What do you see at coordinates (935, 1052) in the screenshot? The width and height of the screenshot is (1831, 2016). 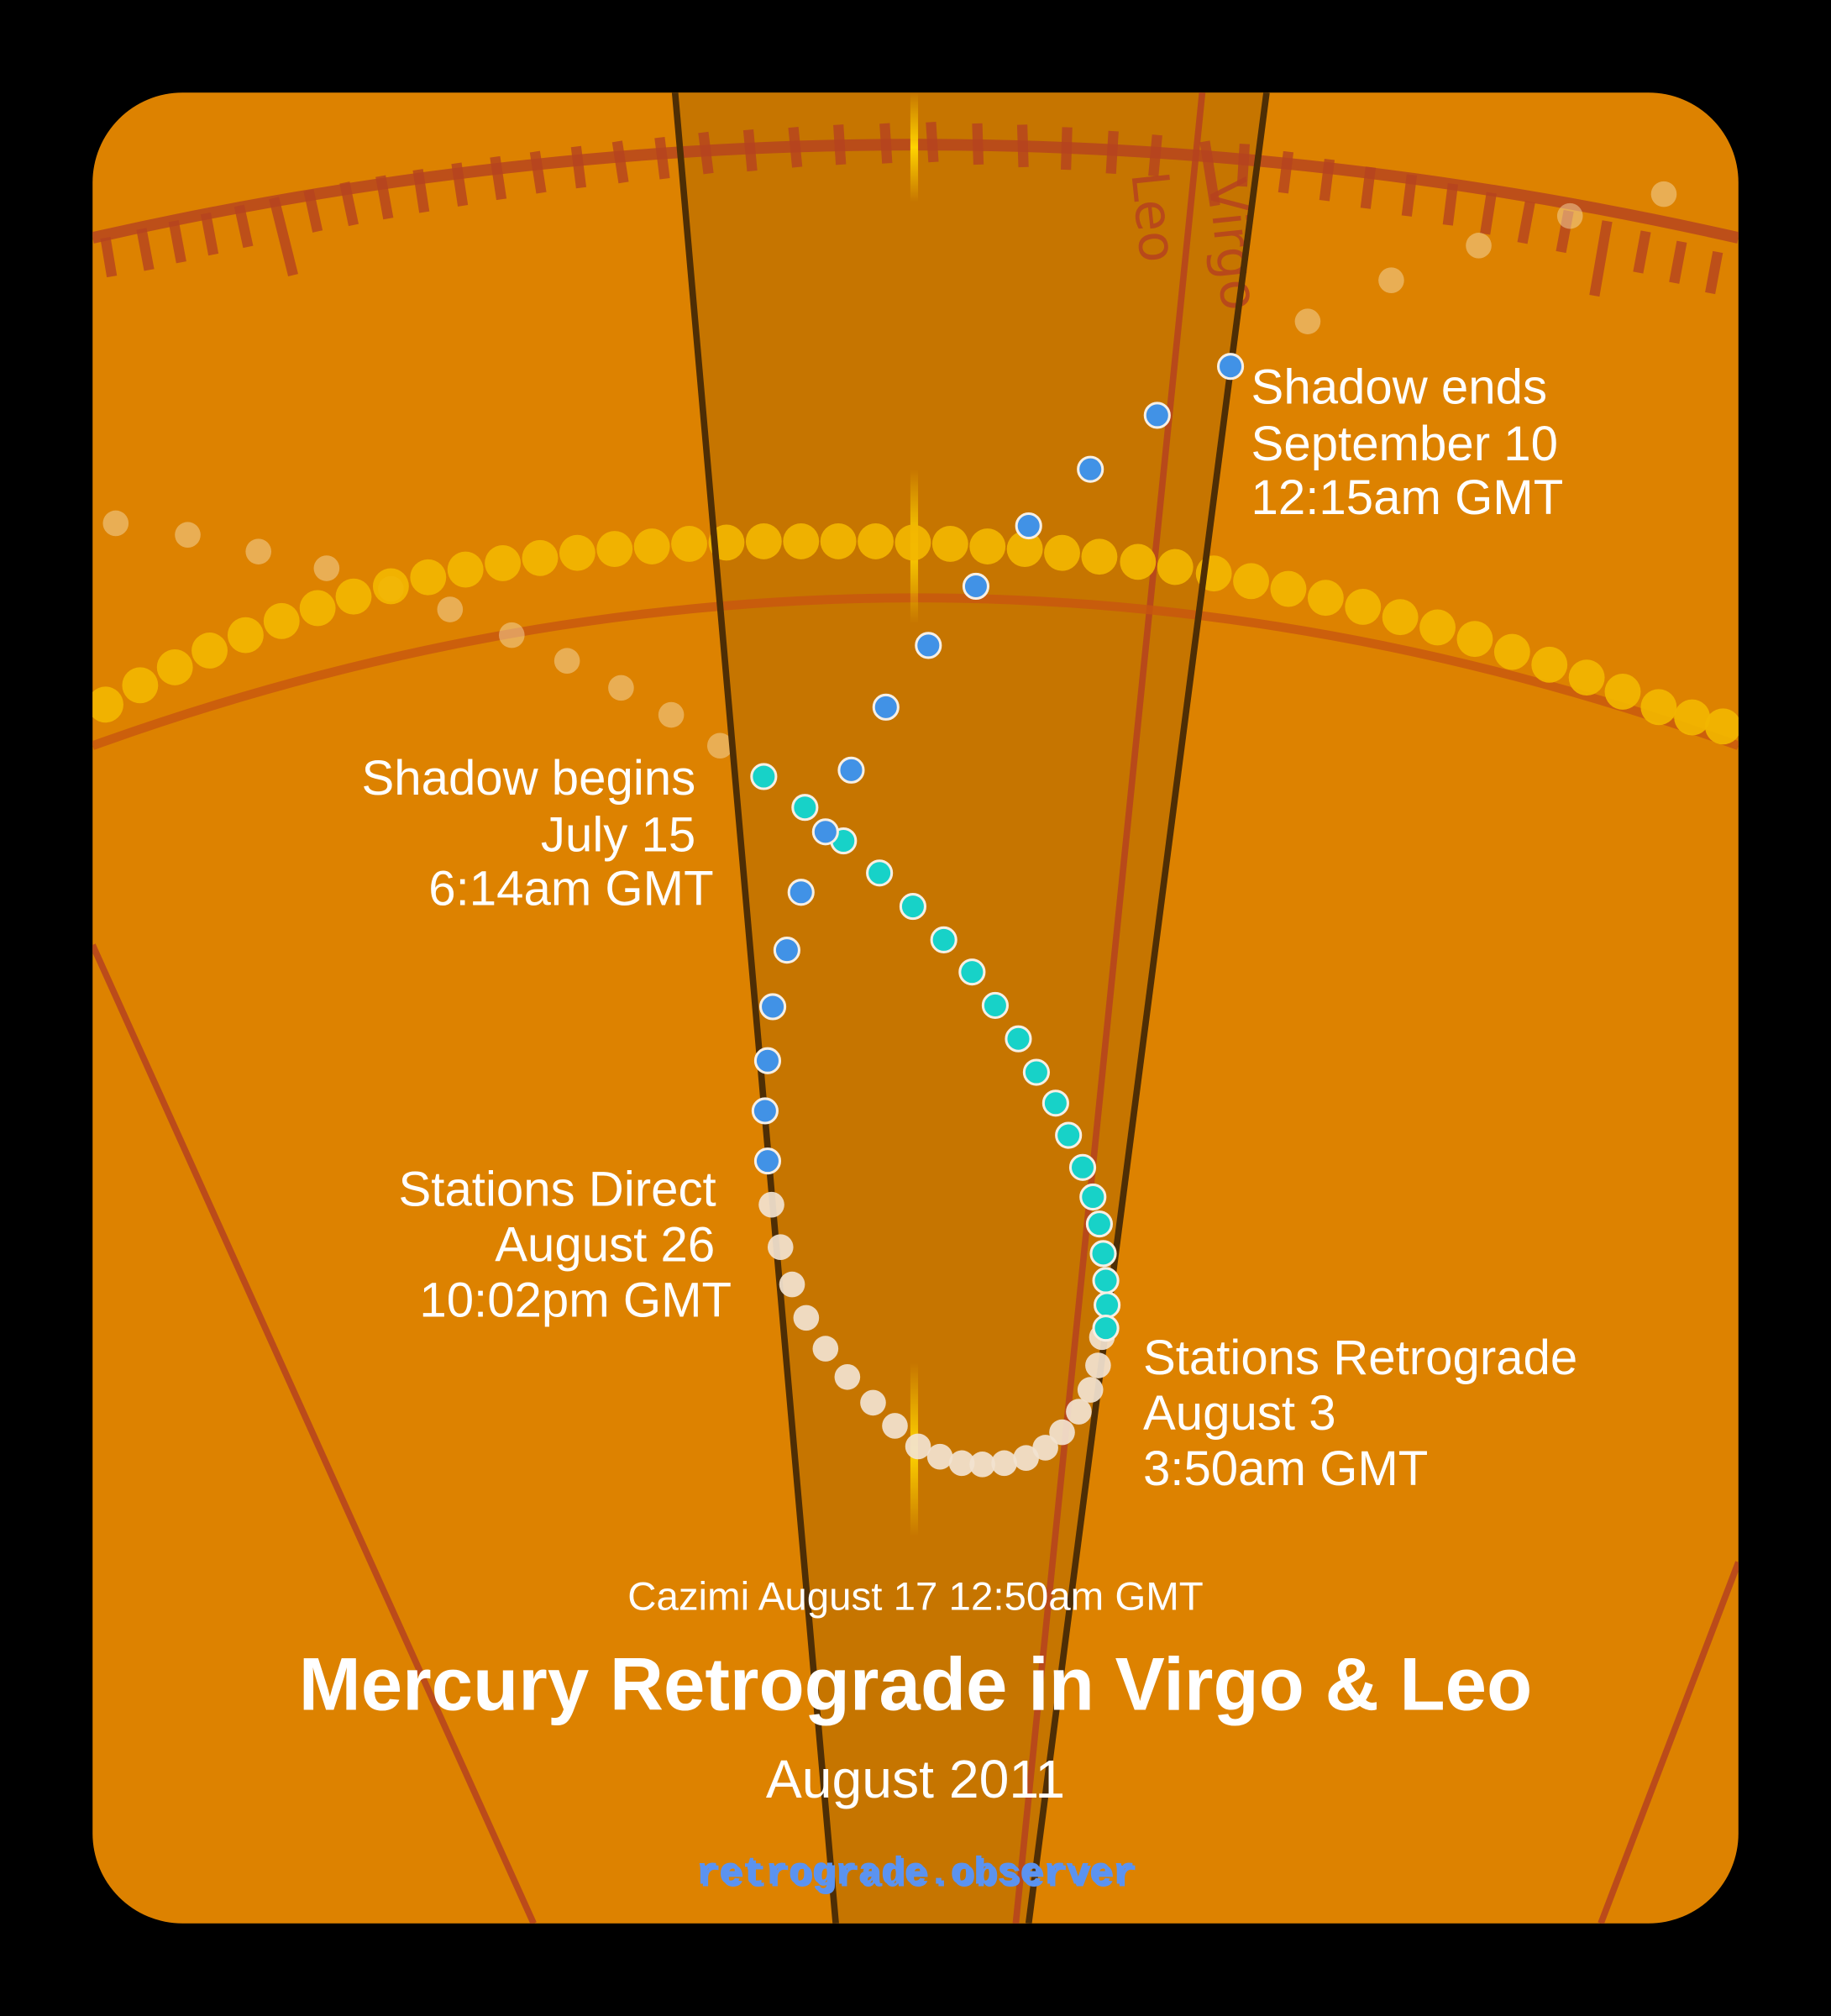 I see `pre-retrograde-dots` at bounding box center [935, 1052].